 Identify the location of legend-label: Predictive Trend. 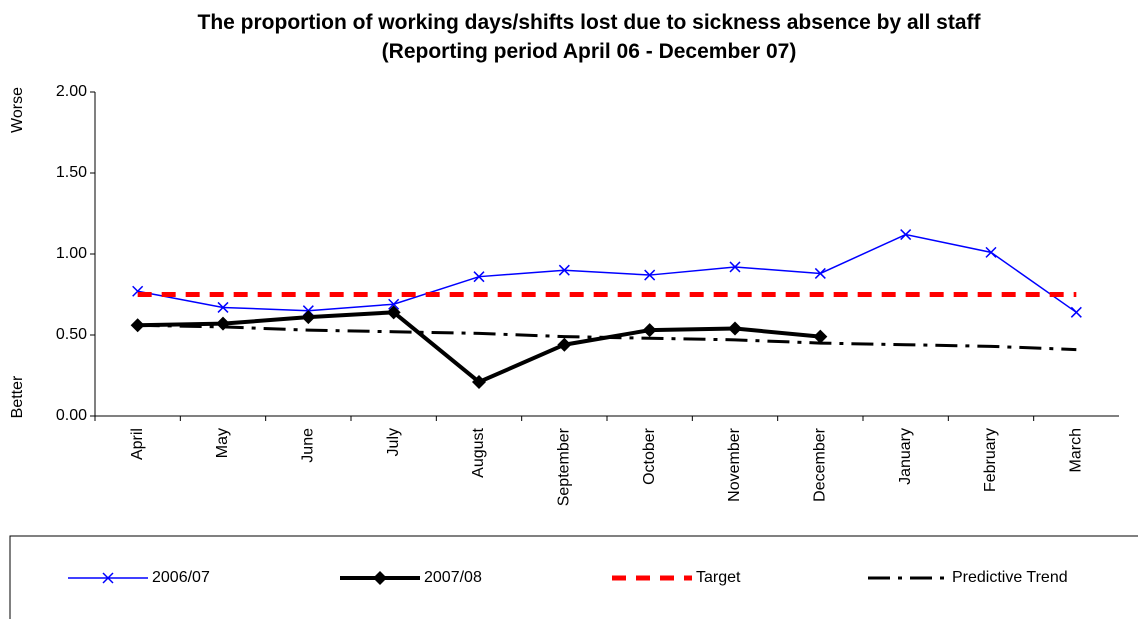
(1010, 577).